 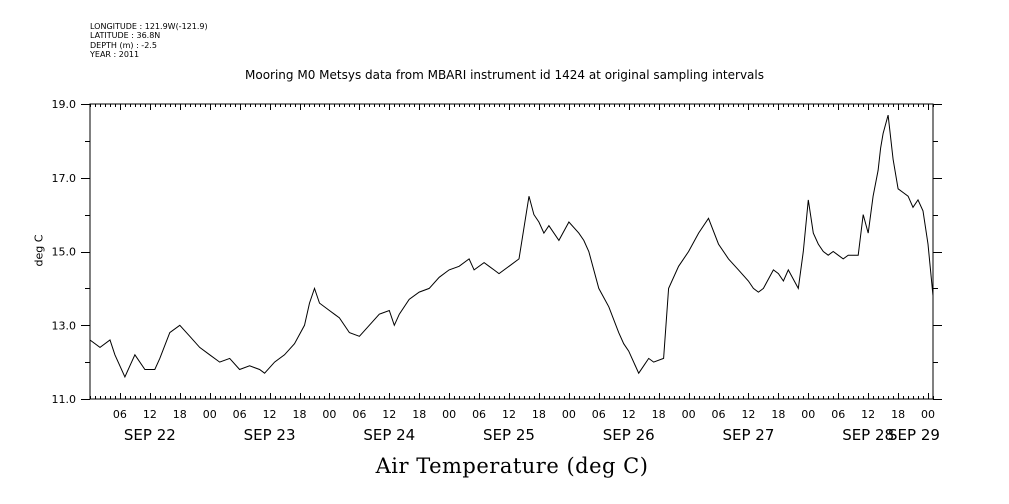 What do you see at coordinates (150, 435) in the screenshot?
I see `x-day-label: SEP 22` at bounding box center [150, 435].